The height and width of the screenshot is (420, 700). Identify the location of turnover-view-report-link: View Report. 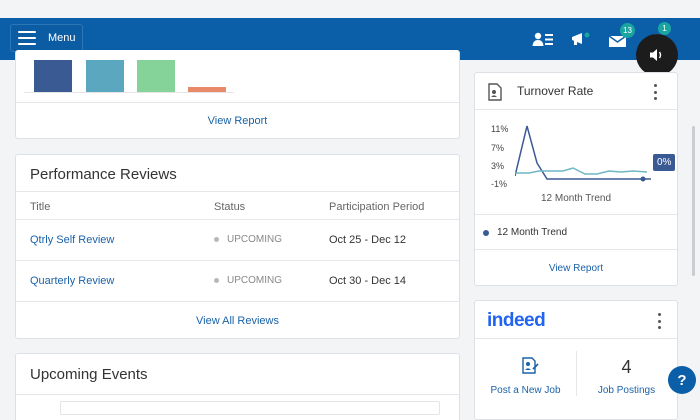
(576, 268).